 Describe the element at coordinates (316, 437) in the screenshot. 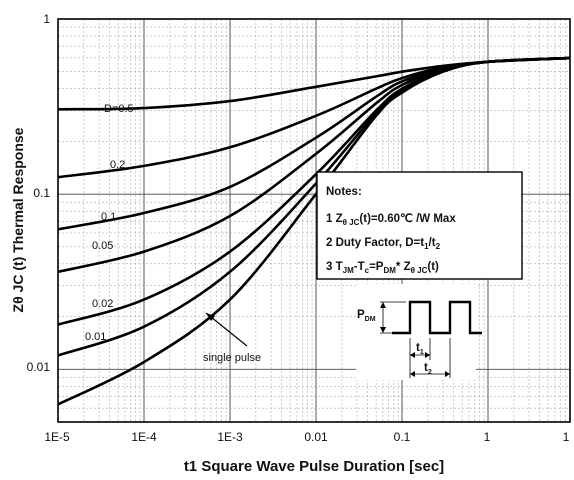

I see `x-tick-label: 0.01` at that location.